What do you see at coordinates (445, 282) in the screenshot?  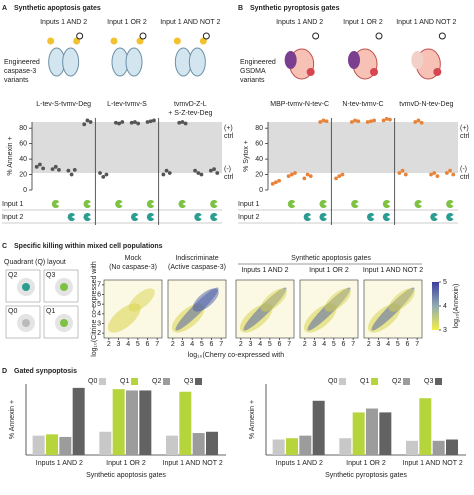 I see `colorbar-tick-label: 5` at bounding box center [445, 282].